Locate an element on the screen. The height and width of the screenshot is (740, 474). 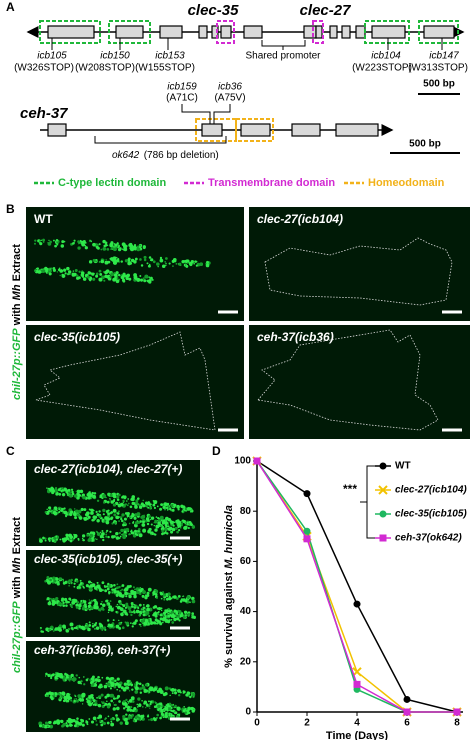
y-label-part: Mh is located at coordinates (17, 292).